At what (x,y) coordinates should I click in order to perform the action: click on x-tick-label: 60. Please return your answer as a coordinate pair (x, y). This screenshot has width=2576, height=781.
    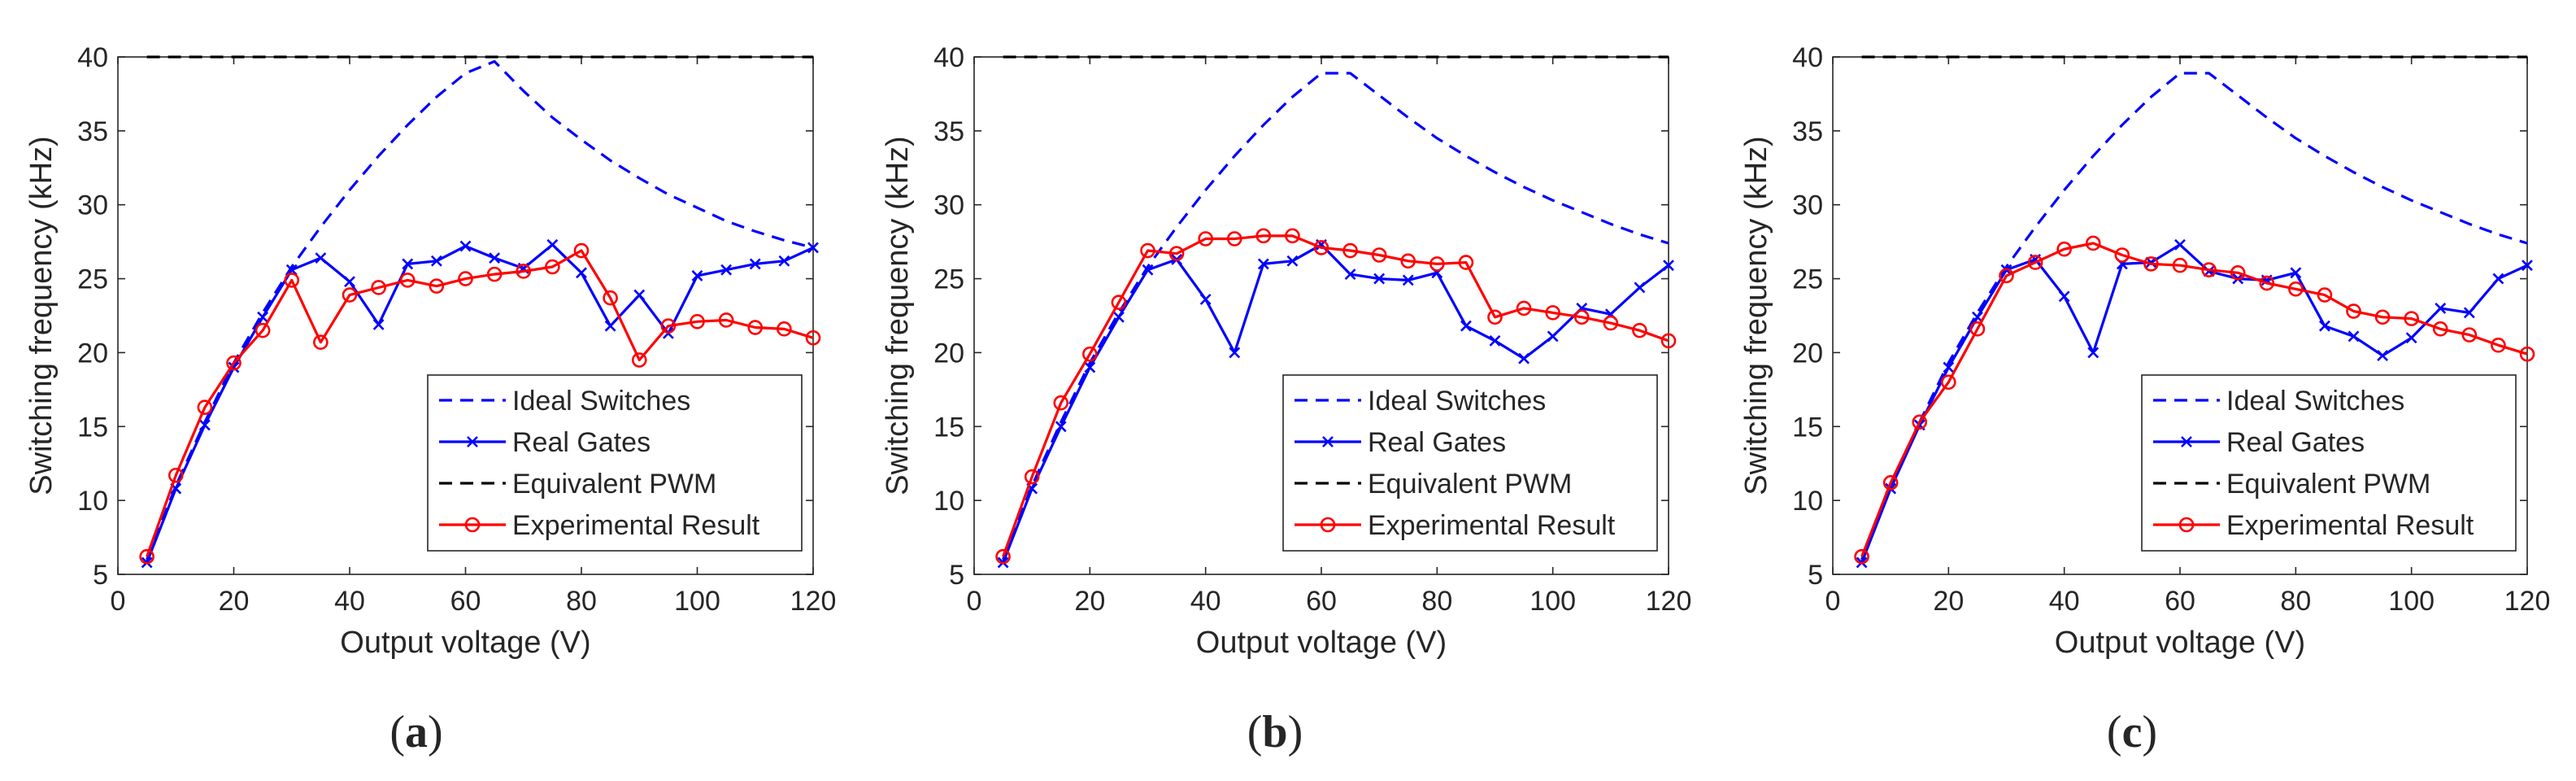
    Looking at the image, I should click on (1321, 601).